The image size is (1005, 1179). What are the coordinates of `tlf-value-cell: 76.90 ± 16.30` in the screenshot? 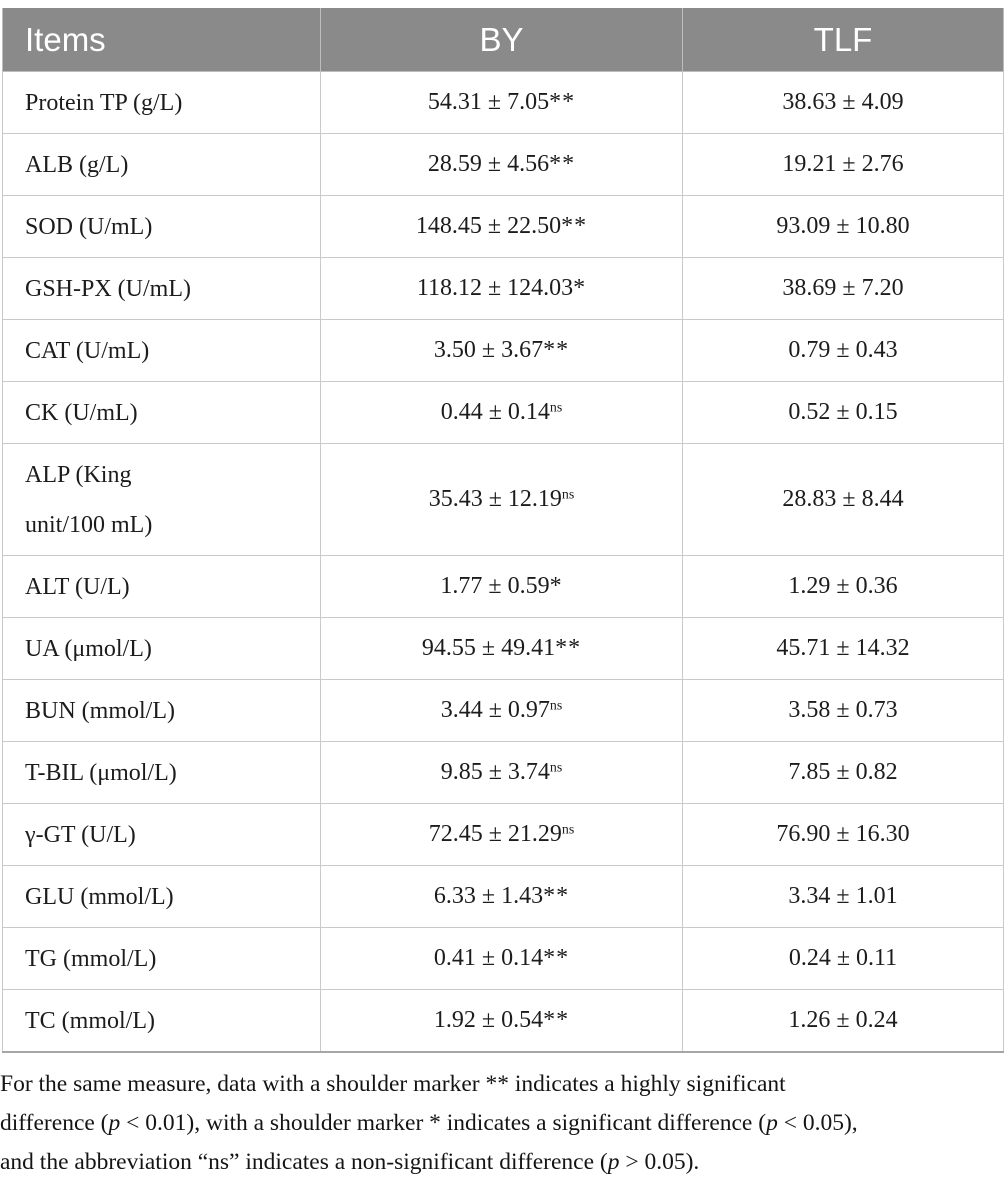 It's located at (843, 834).